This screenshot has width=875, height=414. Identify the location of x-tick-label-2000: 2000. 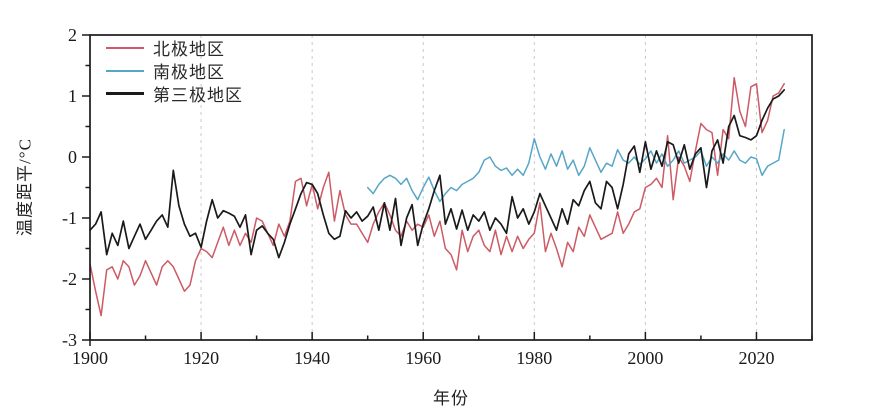
(645, 358).